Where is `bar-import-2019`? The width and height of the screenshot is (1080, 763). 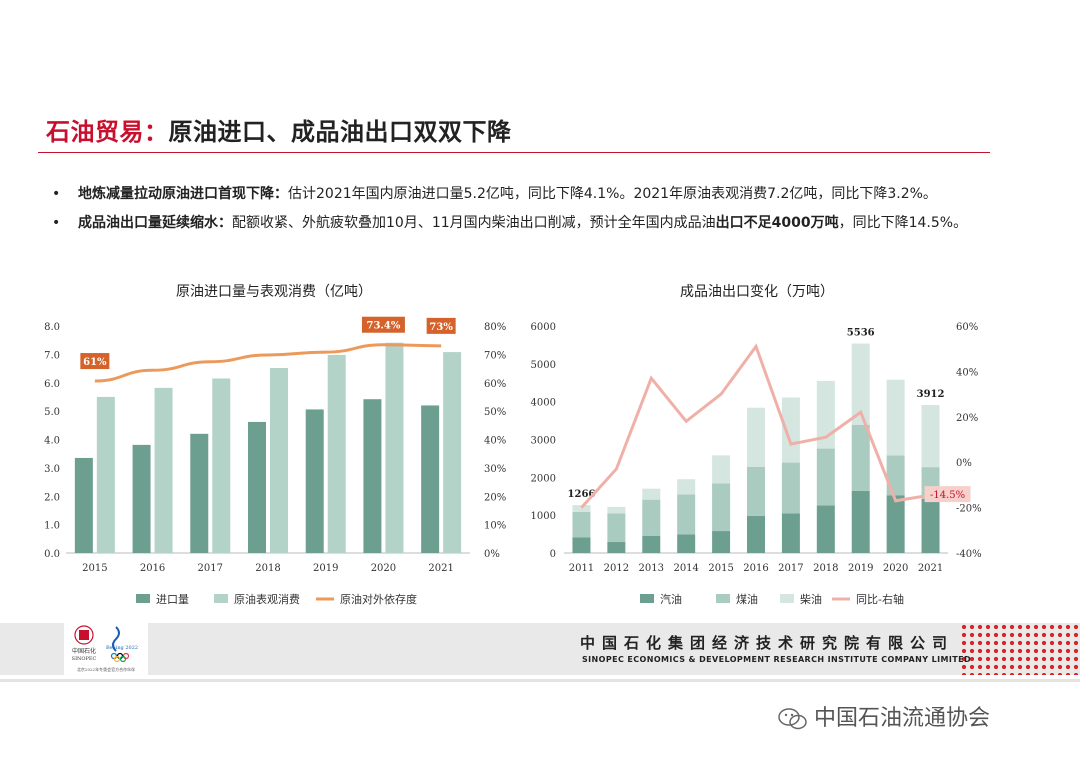 bar-import-2019 is located at coordinates (314, 481).